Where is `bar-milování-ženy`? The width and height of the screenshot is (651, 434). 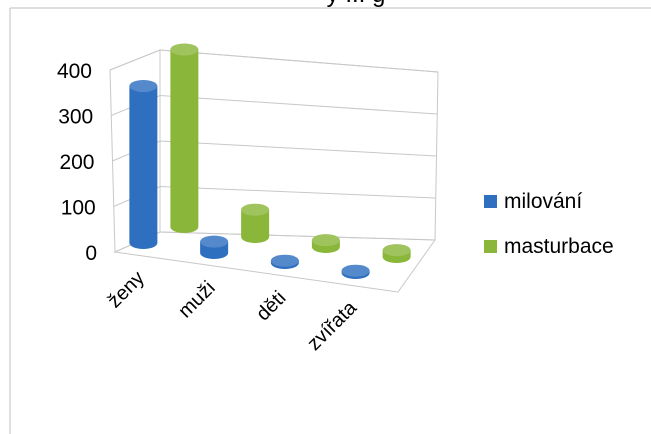
bar-milování-ženy is located at coordinates (143, 165).